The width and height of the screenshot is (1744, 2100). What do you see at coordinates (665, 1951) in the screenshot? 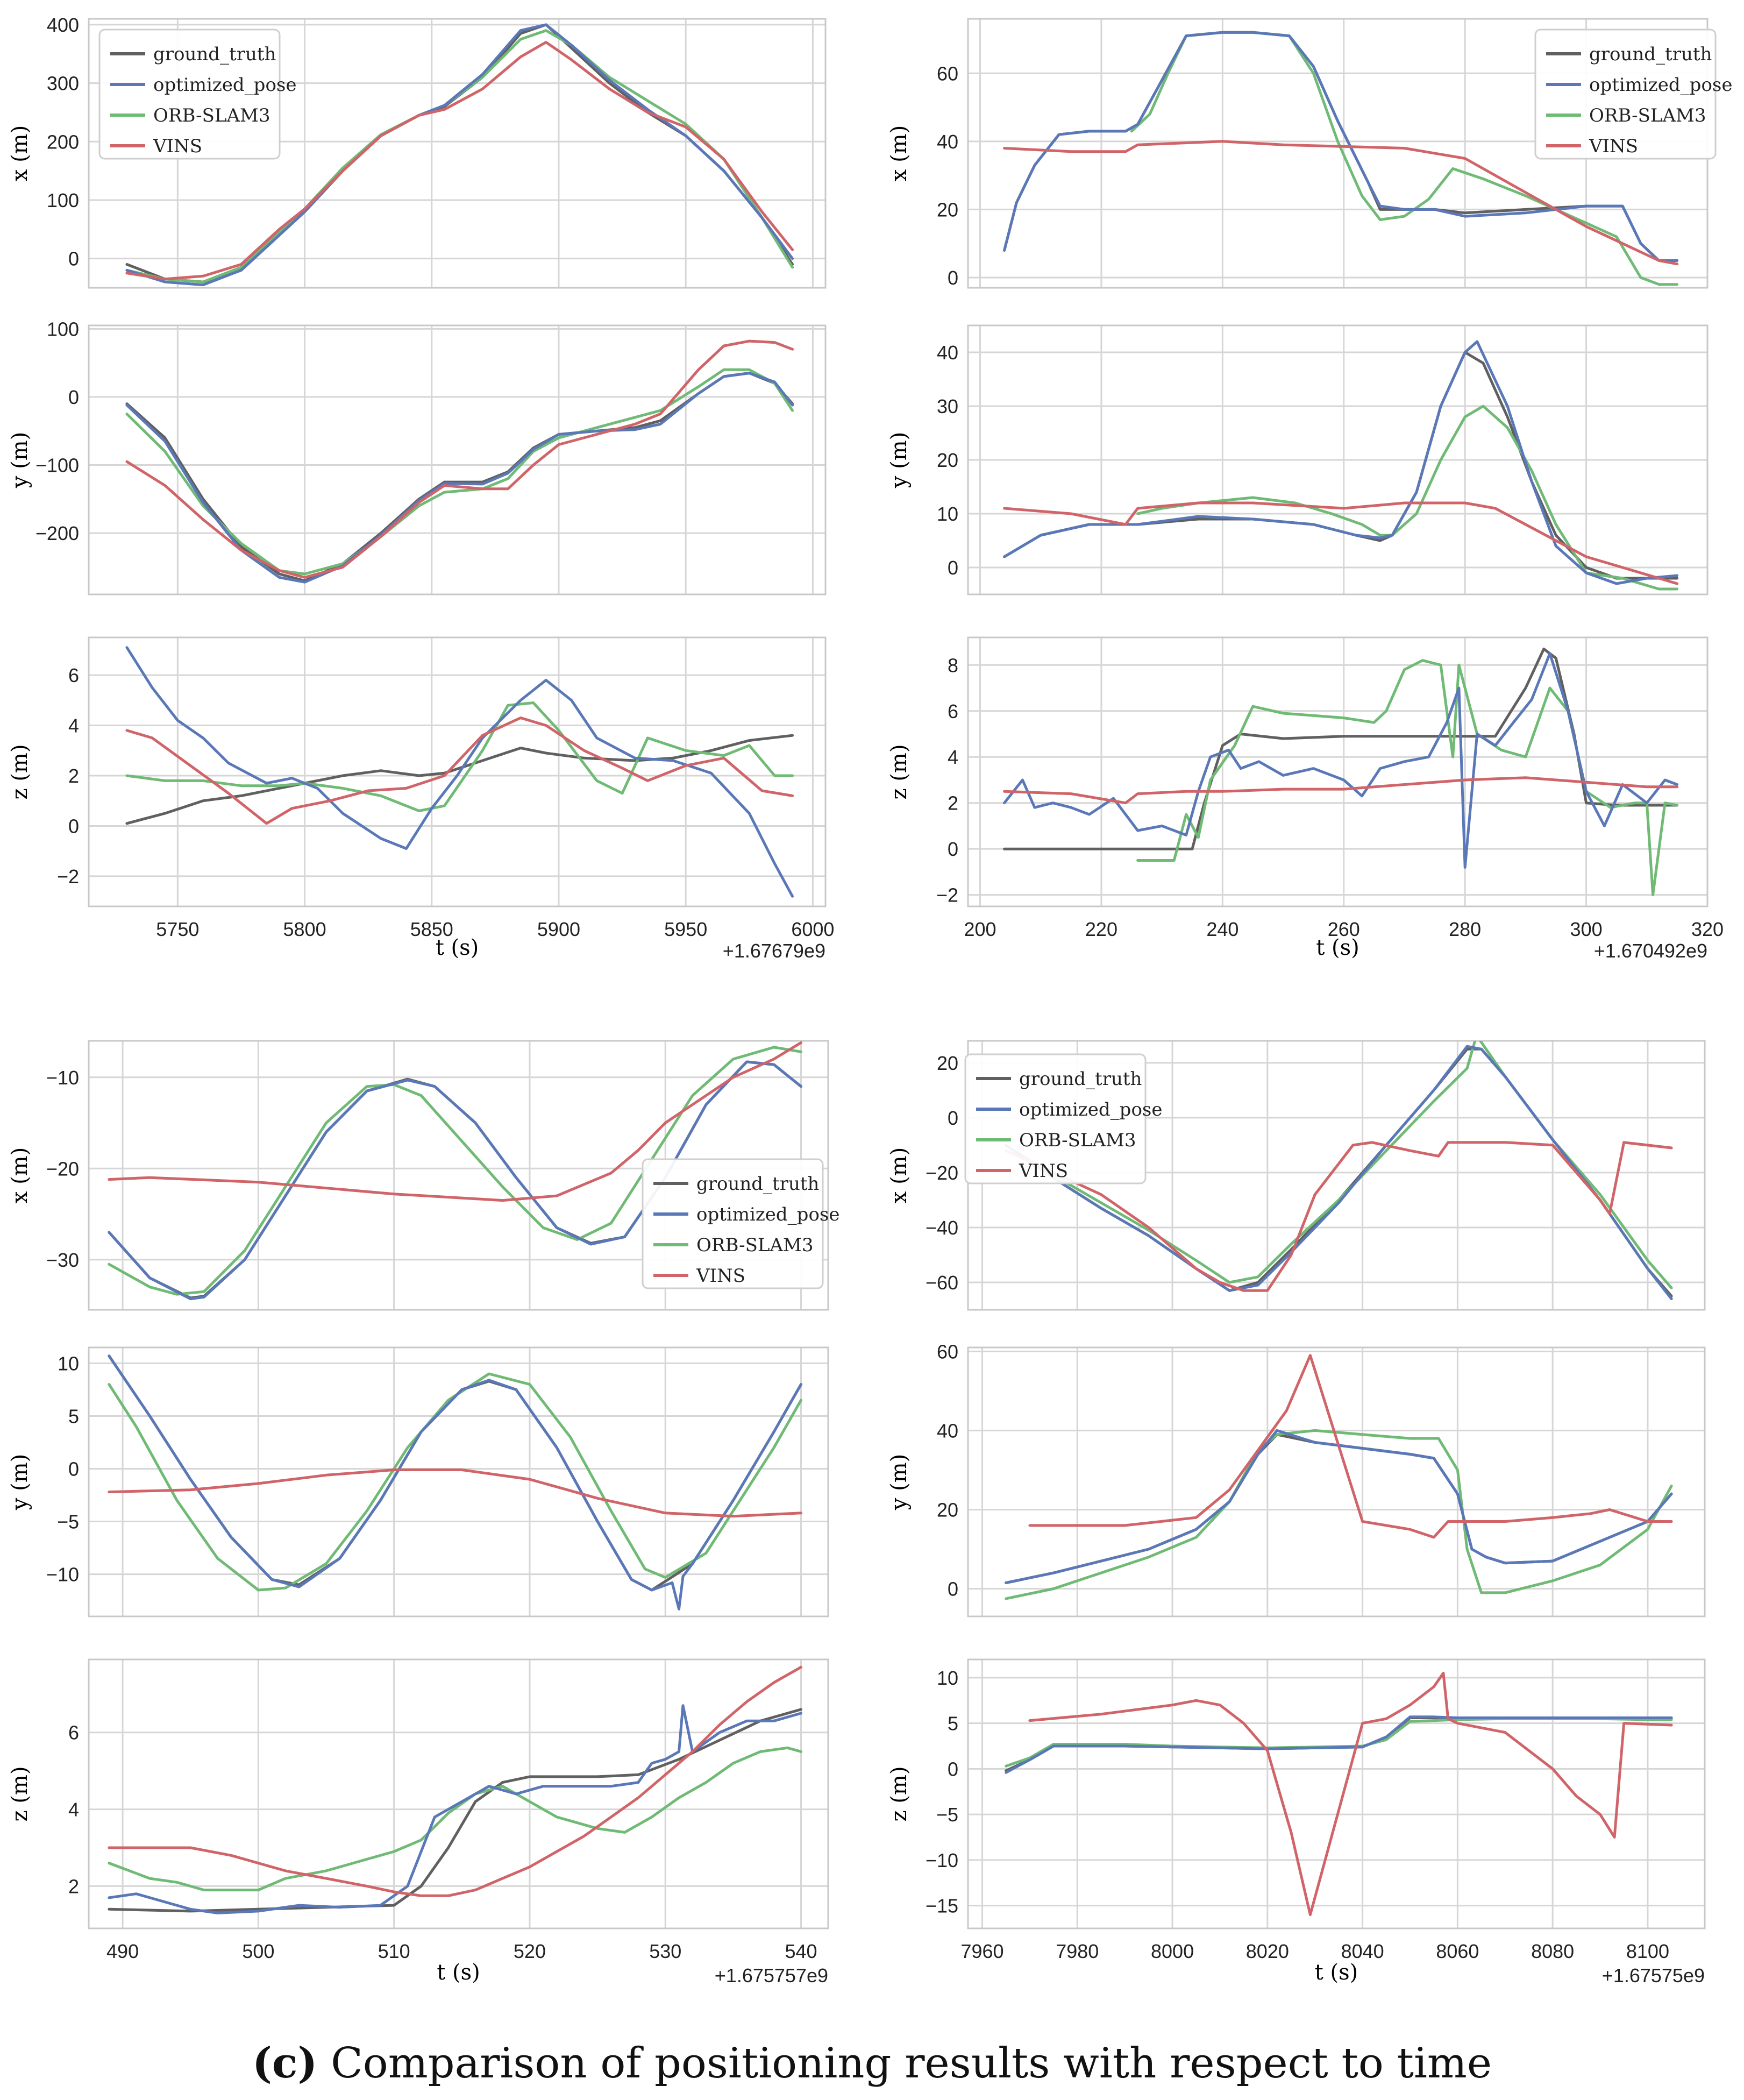
I see `x-tick-label: 530` at bounding box center [665, 1951].